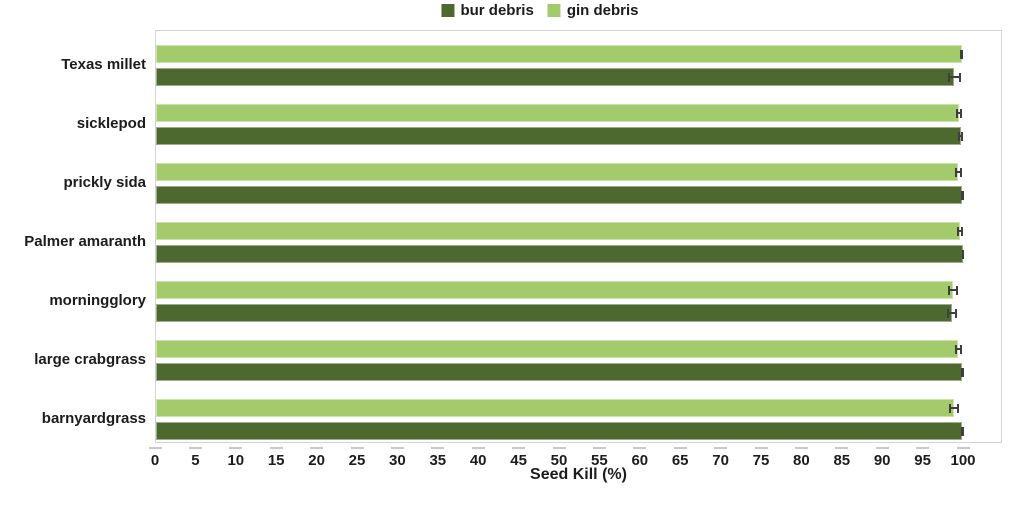 The width and height of the screenshot is (1024, 512). What do you see at coordinates (195, 460) in the screenshot?
I see `tick-label: 5` at bounding box center [195, 460].